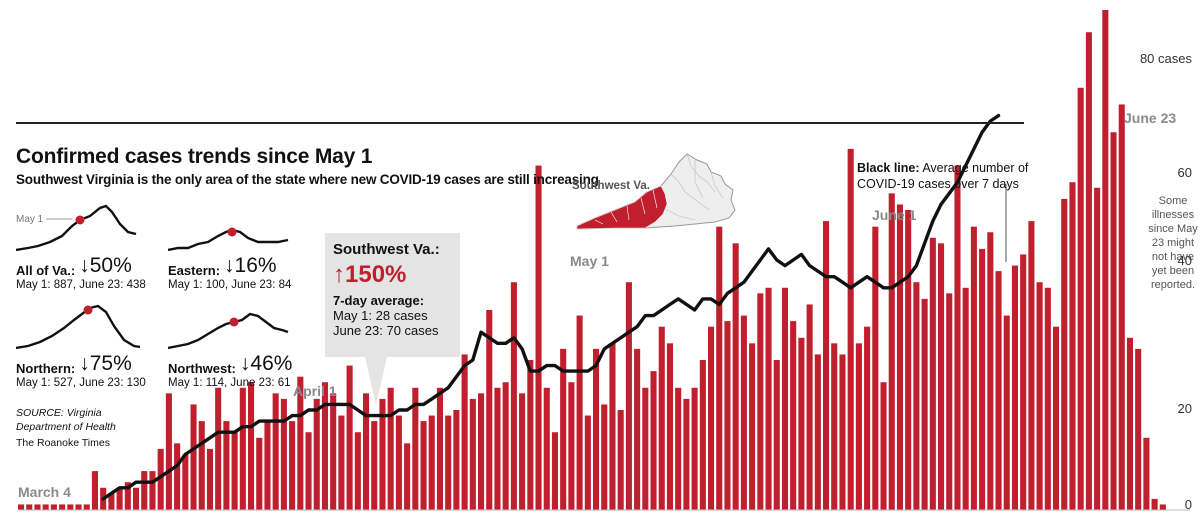  I want to click on callout-sub: 7-day average:, so click(379, 300).